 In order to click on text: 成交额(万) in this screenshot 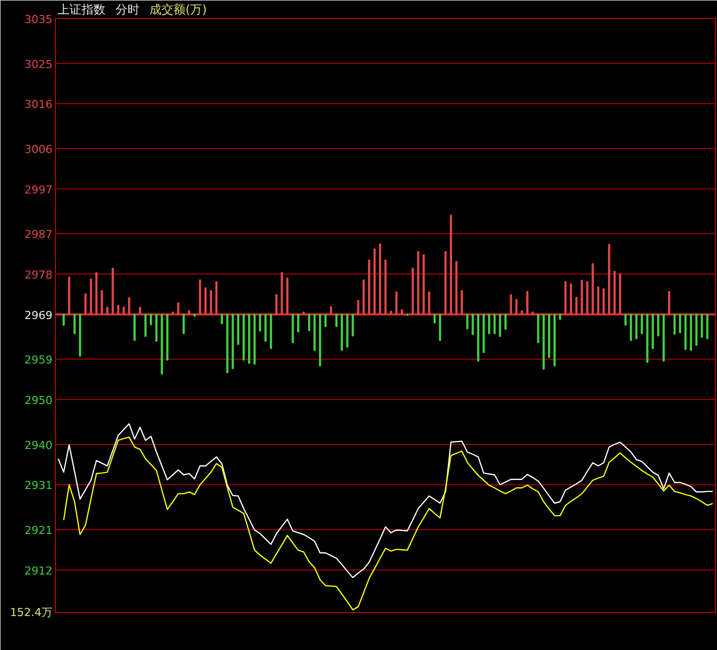, I will do `click(178, 9)`.